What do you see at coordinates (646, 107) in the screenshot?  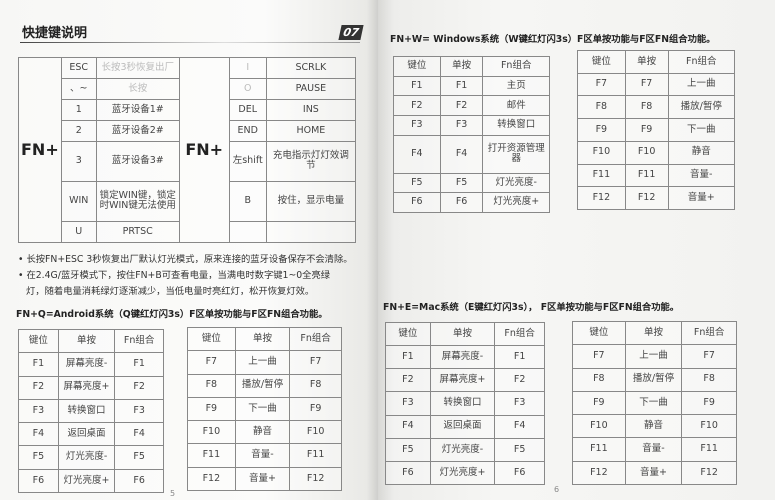 I see `table-cell: F8` at bounding box center [646, 107].